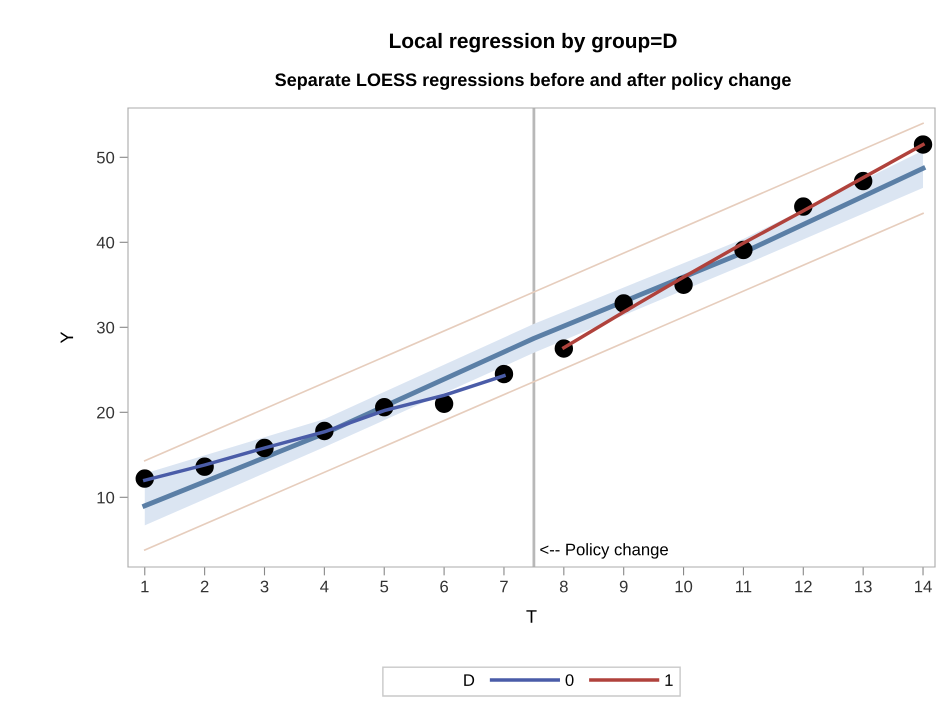  Describe the element at coordinates (803, 586) in the screenshot. I see `x-tick-label: 12` at that location.